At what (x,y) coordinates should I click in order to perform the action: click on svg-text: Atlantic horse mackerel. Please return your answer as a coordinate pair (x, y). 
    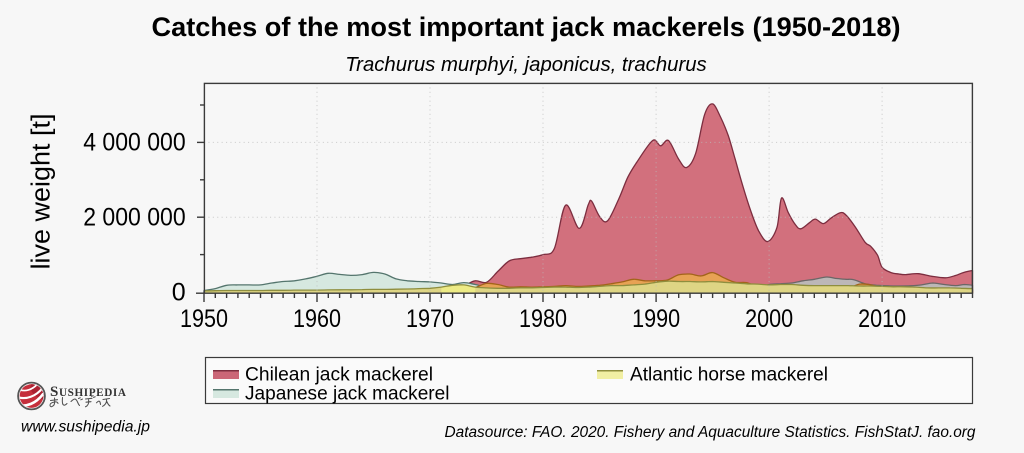
    Looking at the image, I should click on (729, 375).